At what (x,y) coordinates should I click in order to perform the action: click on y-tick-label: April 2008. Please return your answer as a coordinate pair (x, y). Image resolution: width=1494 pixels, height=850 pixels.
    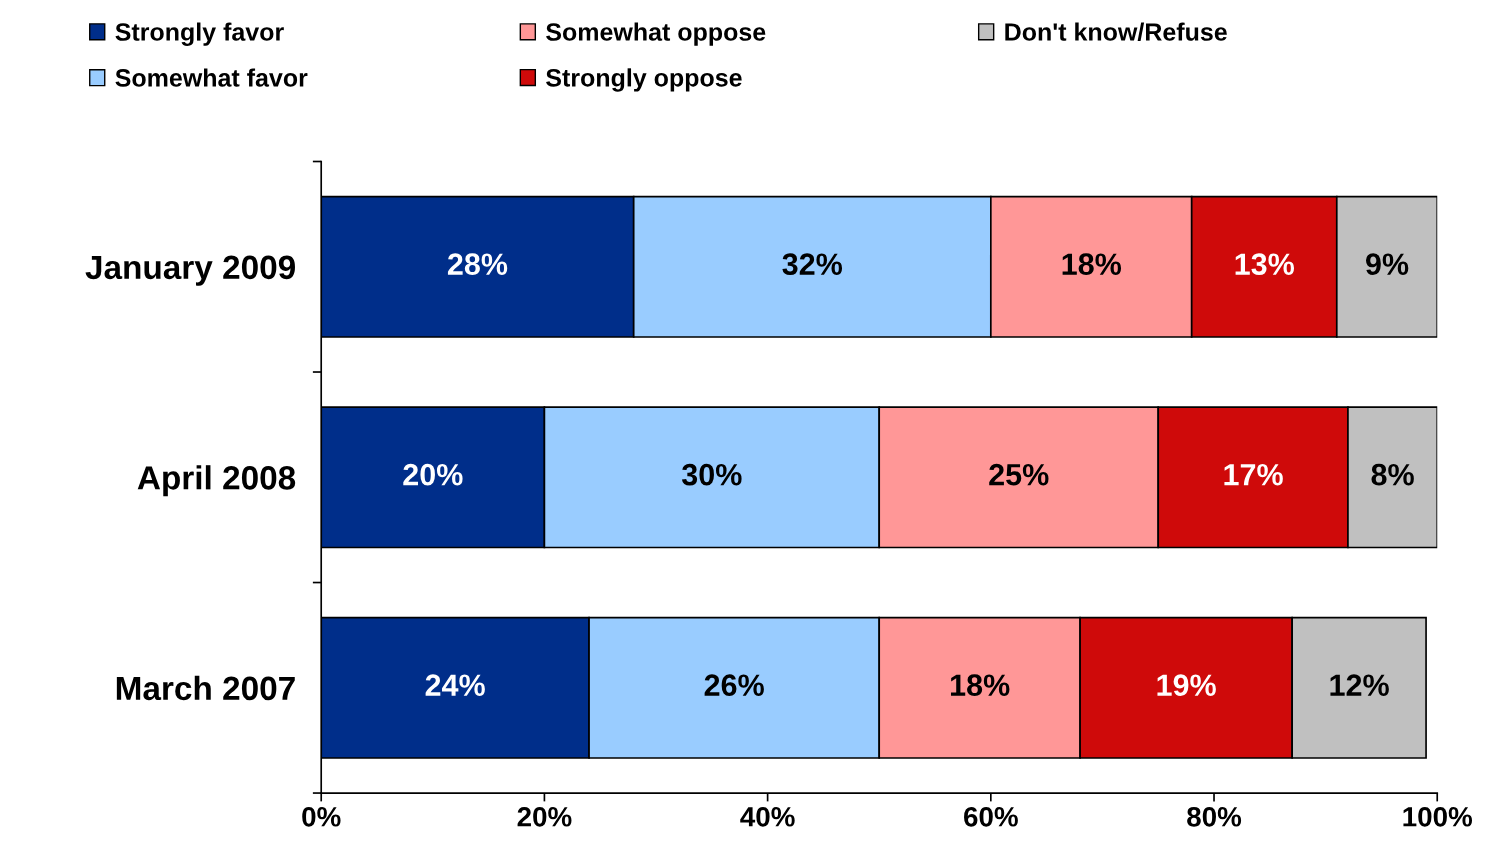
    Looking at the image, I should click on (216, 481).